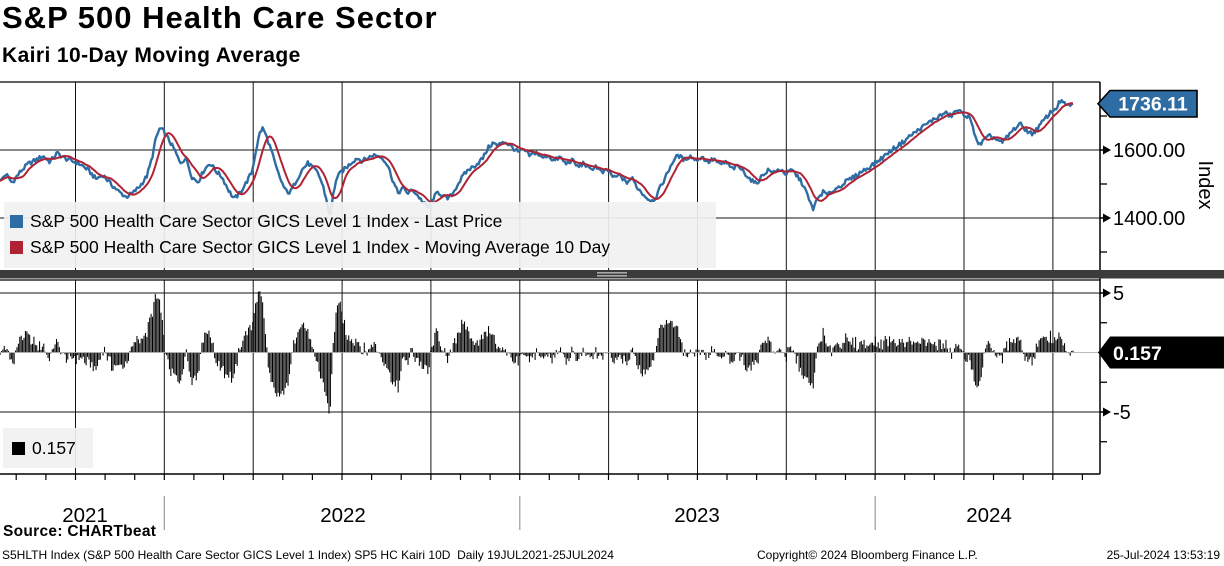 The image size is (1224, 566). What do you see at coordinates (989, 515) in the screenshot?
I see `year-label: 2024` at bounding box center [989, 515].